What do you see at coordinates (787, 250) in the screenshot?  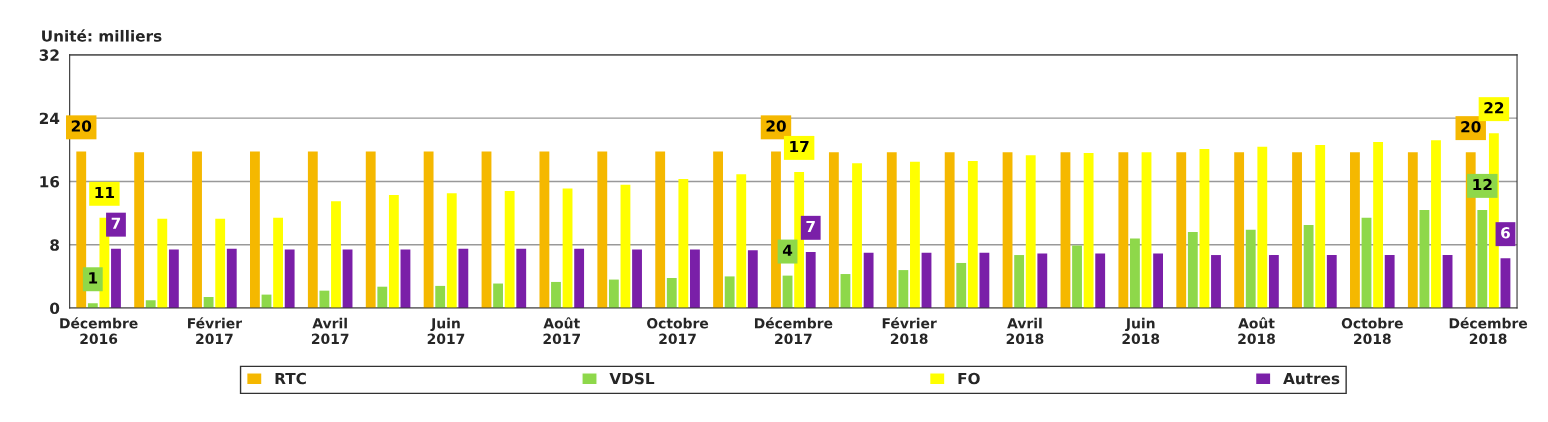 I see `data-label: 4` at bounding box center [787, 250].